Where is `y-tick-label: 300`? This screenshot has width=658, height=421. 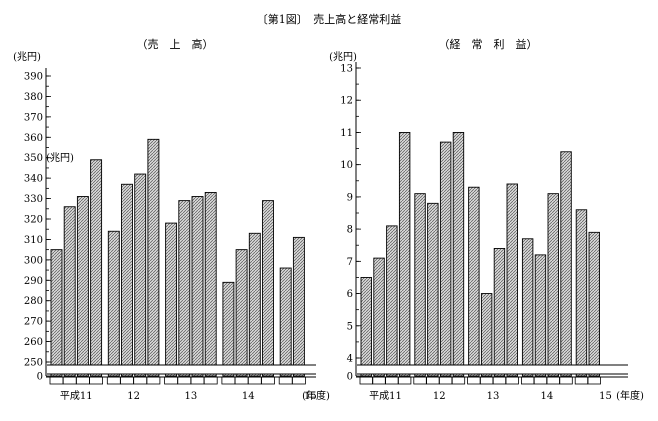
y-tick-label: 300 is located at coordinates (33, 260).